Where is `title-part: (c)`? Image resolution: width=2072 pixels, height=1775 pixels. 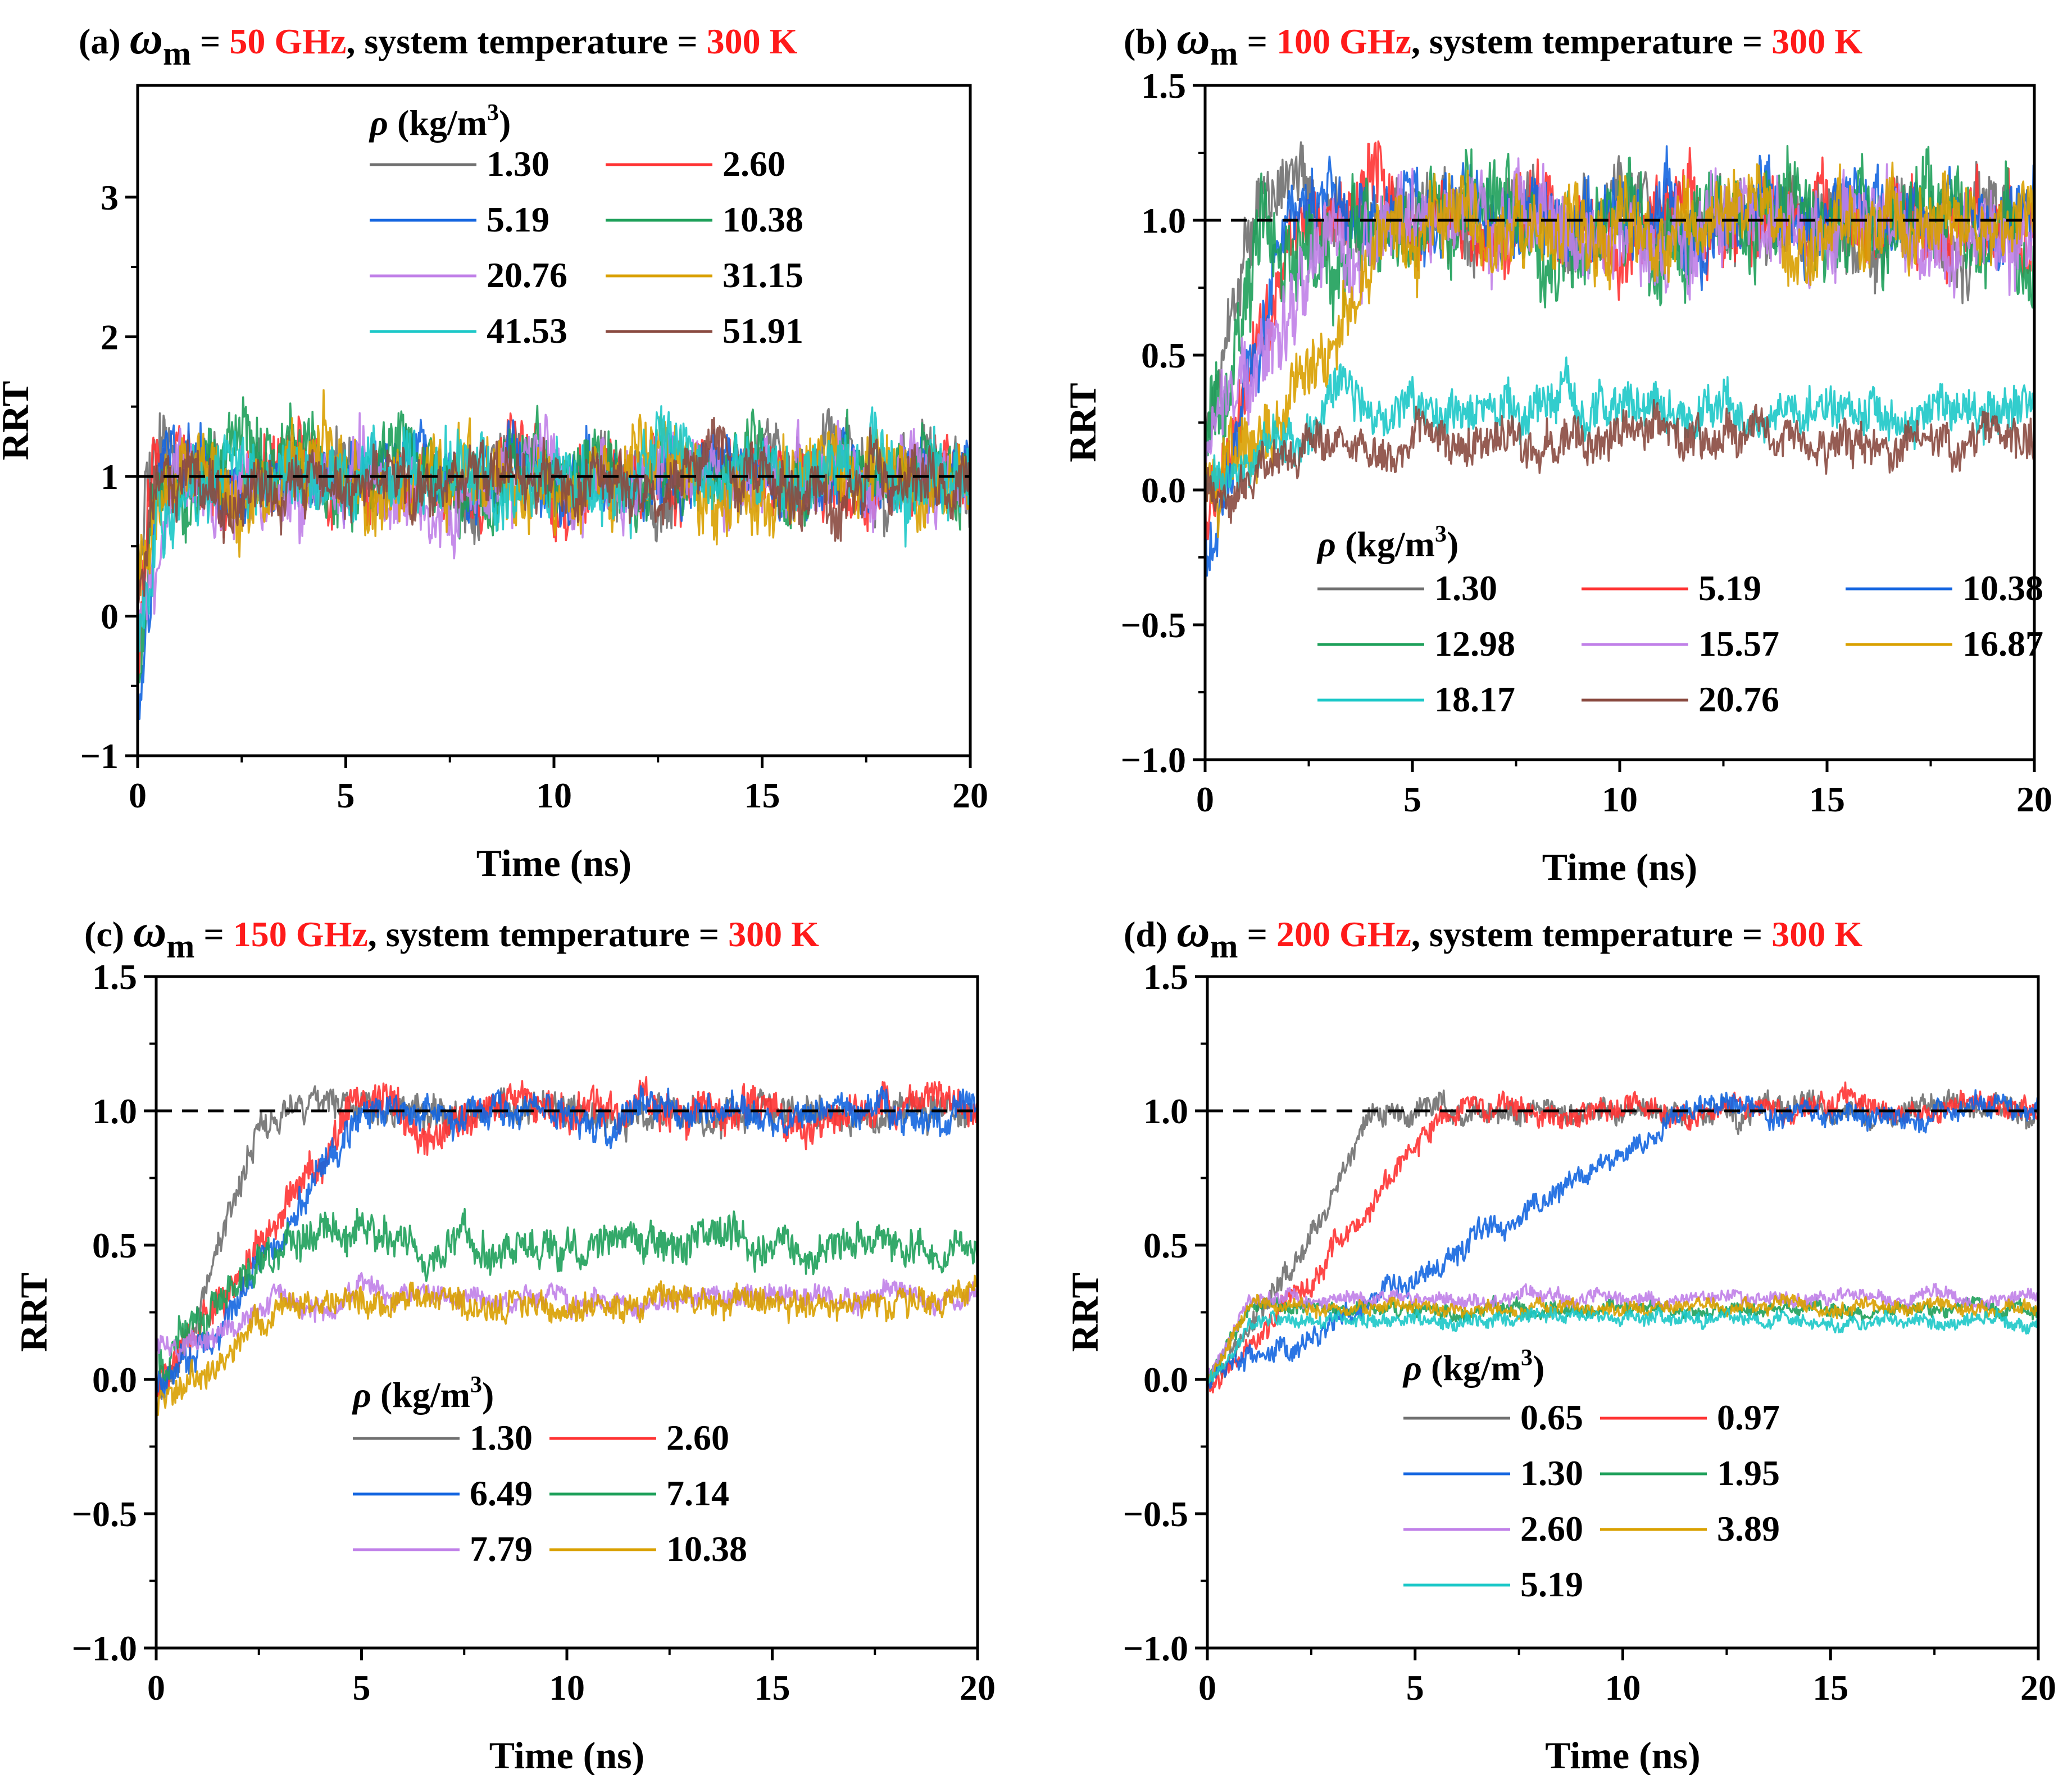 title-part: (c) is located at coordinates (108, 934).